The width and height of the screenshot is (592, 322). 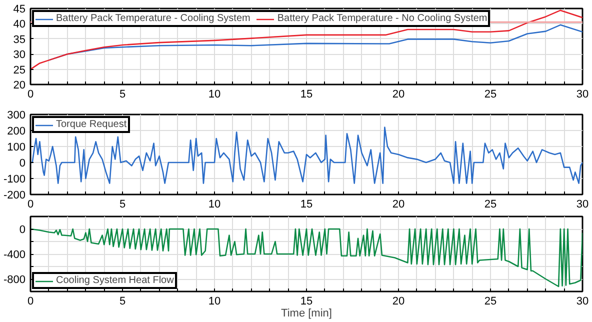 I want to click on y-tick-label: 40, so click(x=19, y=24).